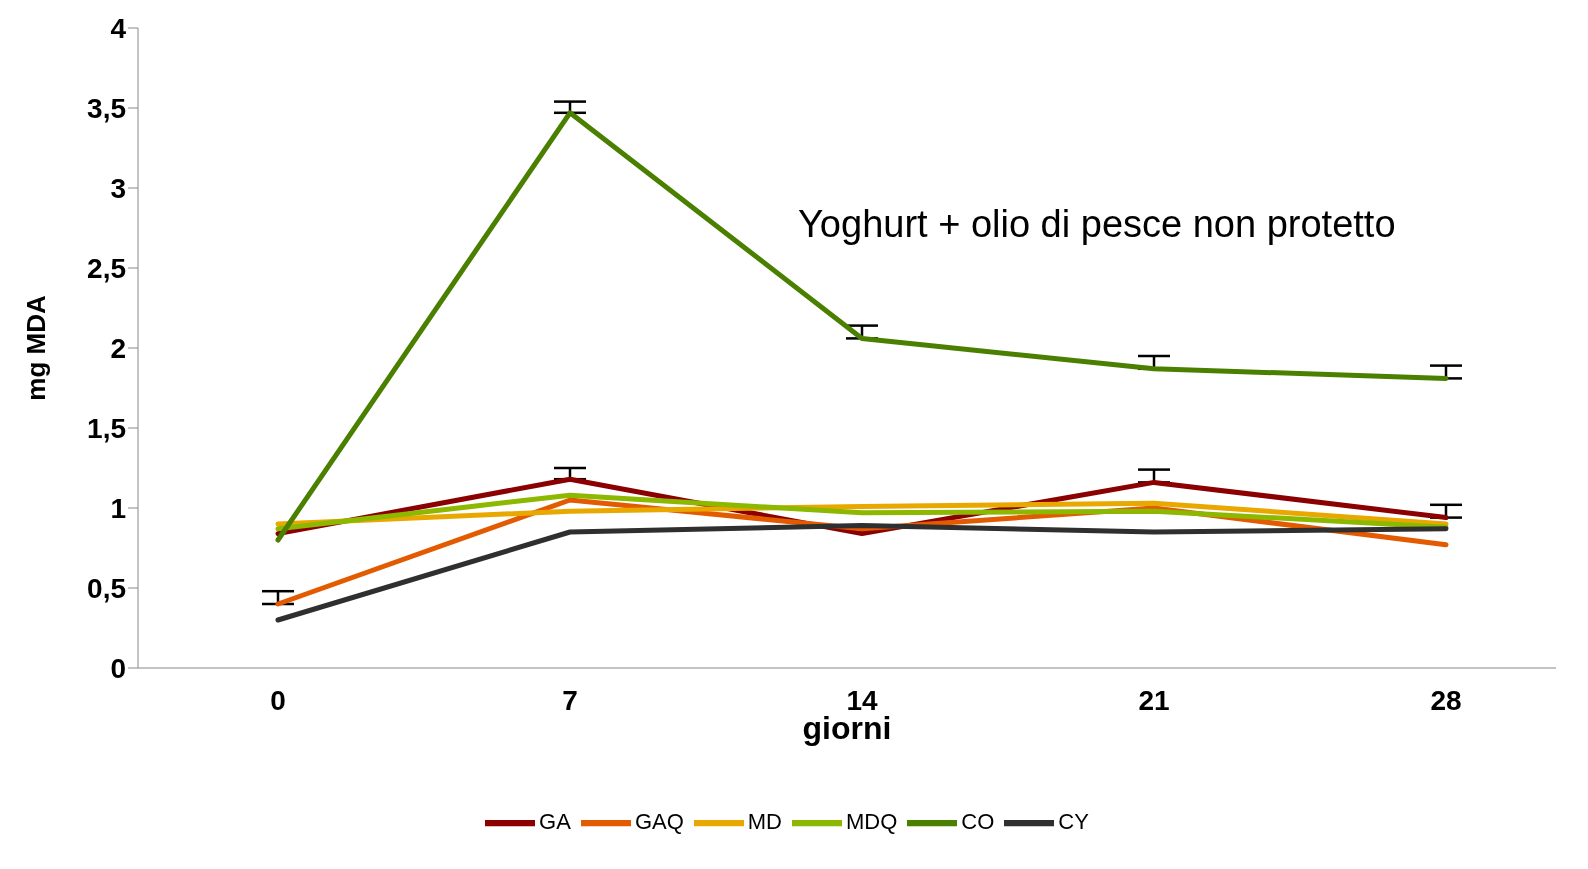 The width and height of the screenshot is (1588, 869). I want to click on legend-label: GAQ, so click(659, 821).